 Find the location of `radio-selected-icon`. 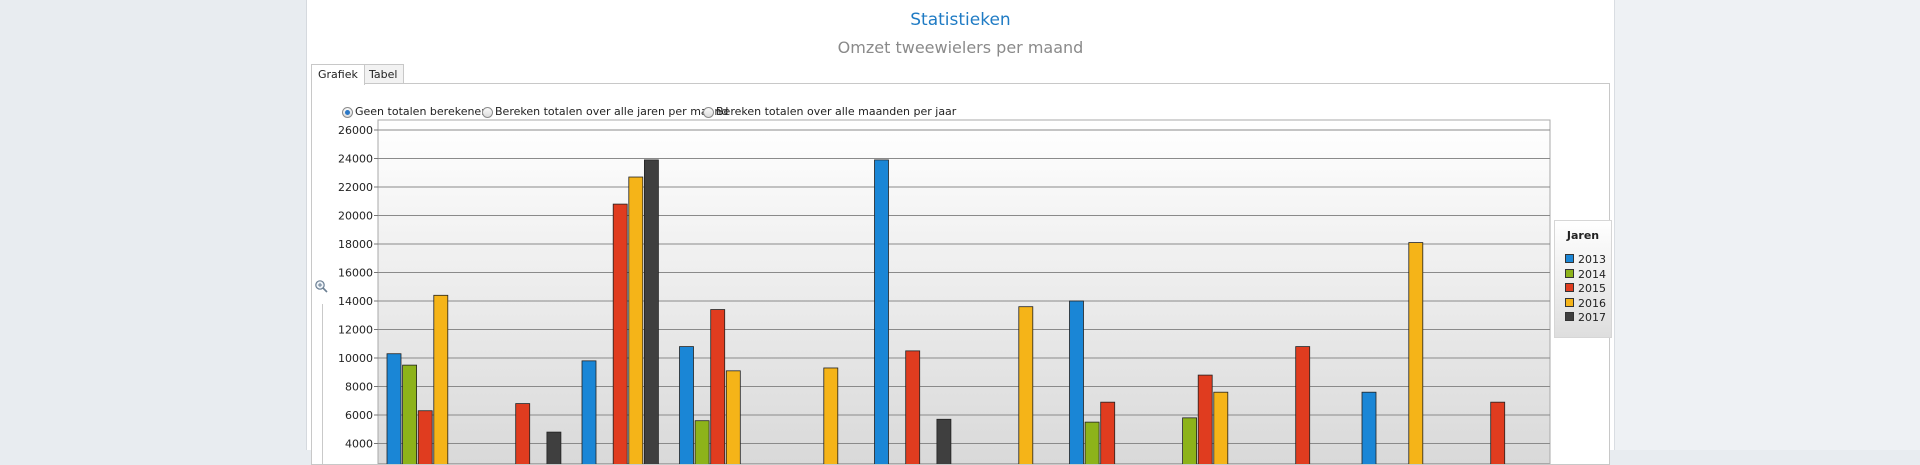

radio-selected-icon is located at coordinates (347, 112).